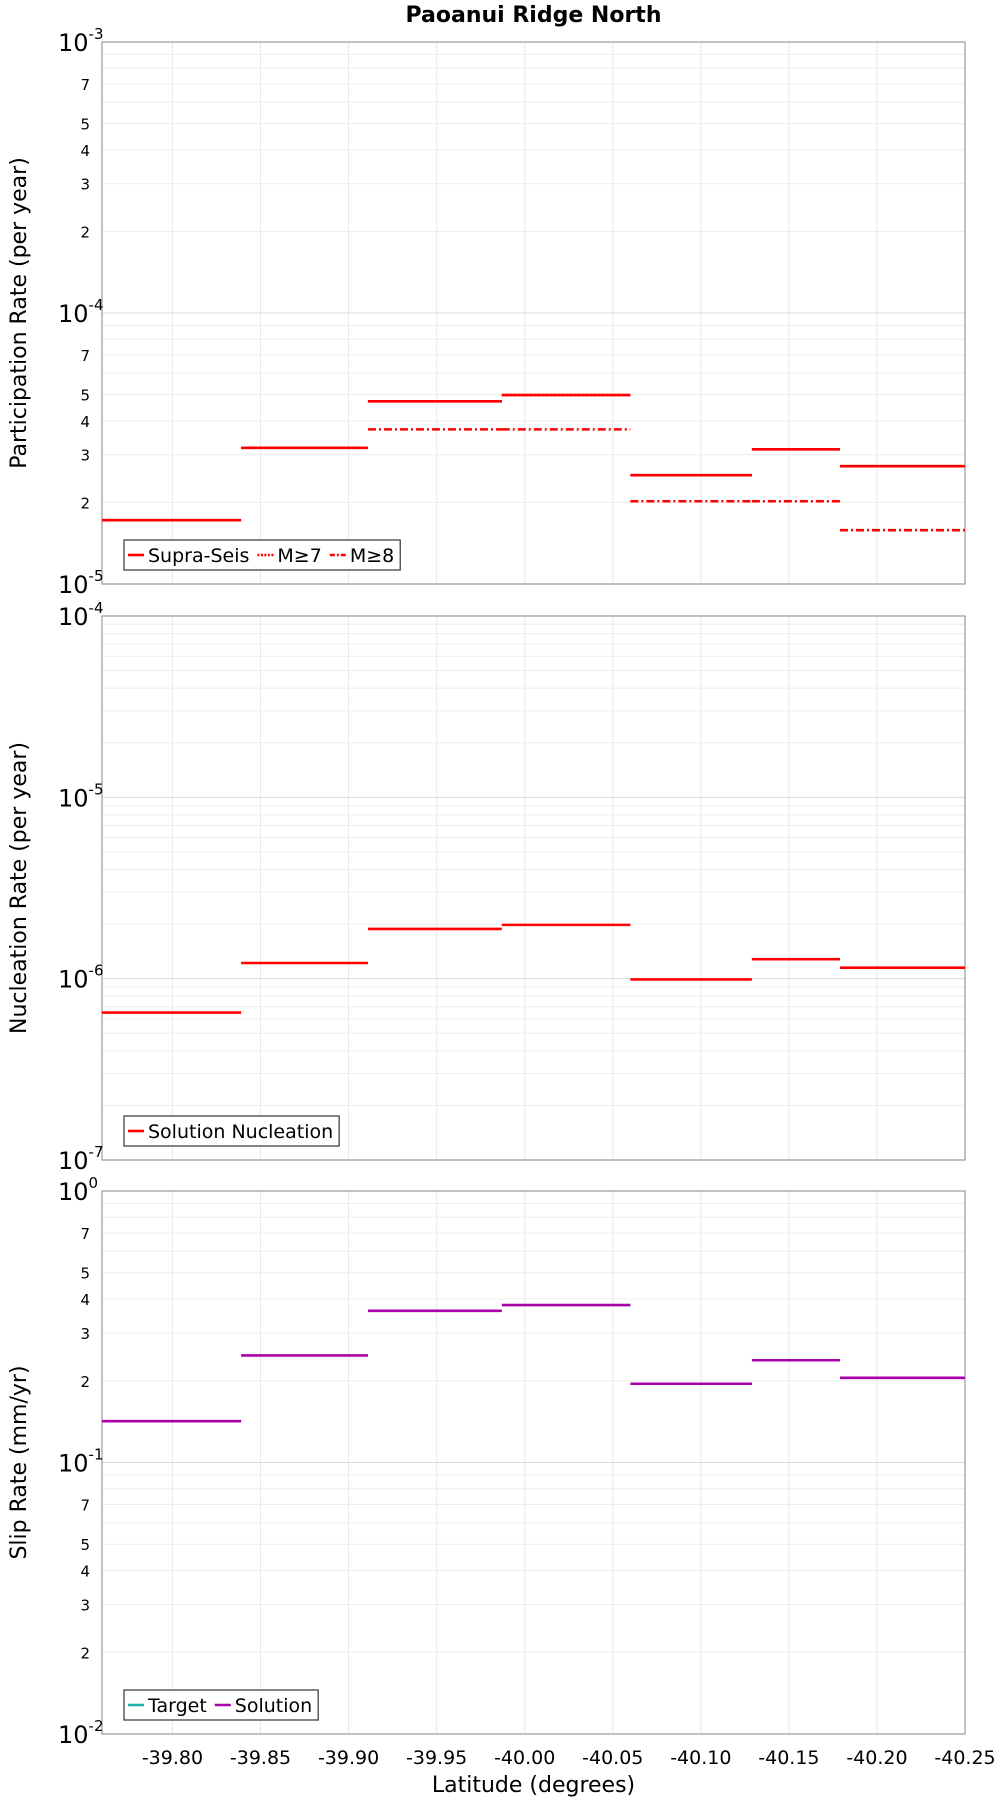 Image resolution: width=1000 pixels, height=1800 pixels. Describe the element at coordinates (533, 968) in the screenshot. I see `series-solution-nucleation` at that location.